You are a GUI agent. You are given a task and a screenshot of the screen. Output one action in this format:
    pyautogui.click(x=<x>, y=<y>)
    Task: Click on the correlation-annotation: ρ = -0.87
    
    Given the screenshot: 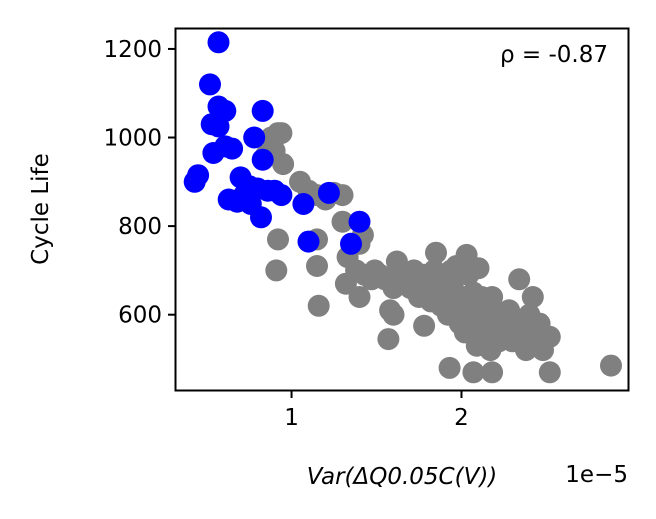 What is the action you would take?
    pyautogui.click(x=554, y=55)
    